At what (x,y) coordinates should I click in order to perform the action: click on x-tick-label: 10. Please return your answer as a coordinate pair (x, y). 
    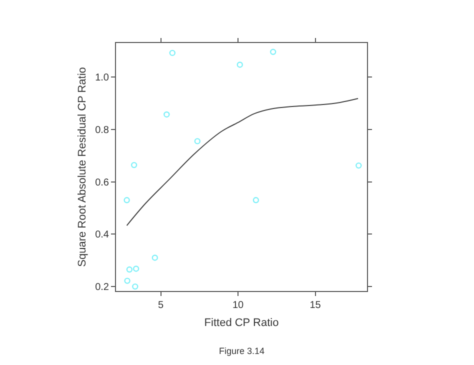
    Looking at the image, I should click on (238, 305).